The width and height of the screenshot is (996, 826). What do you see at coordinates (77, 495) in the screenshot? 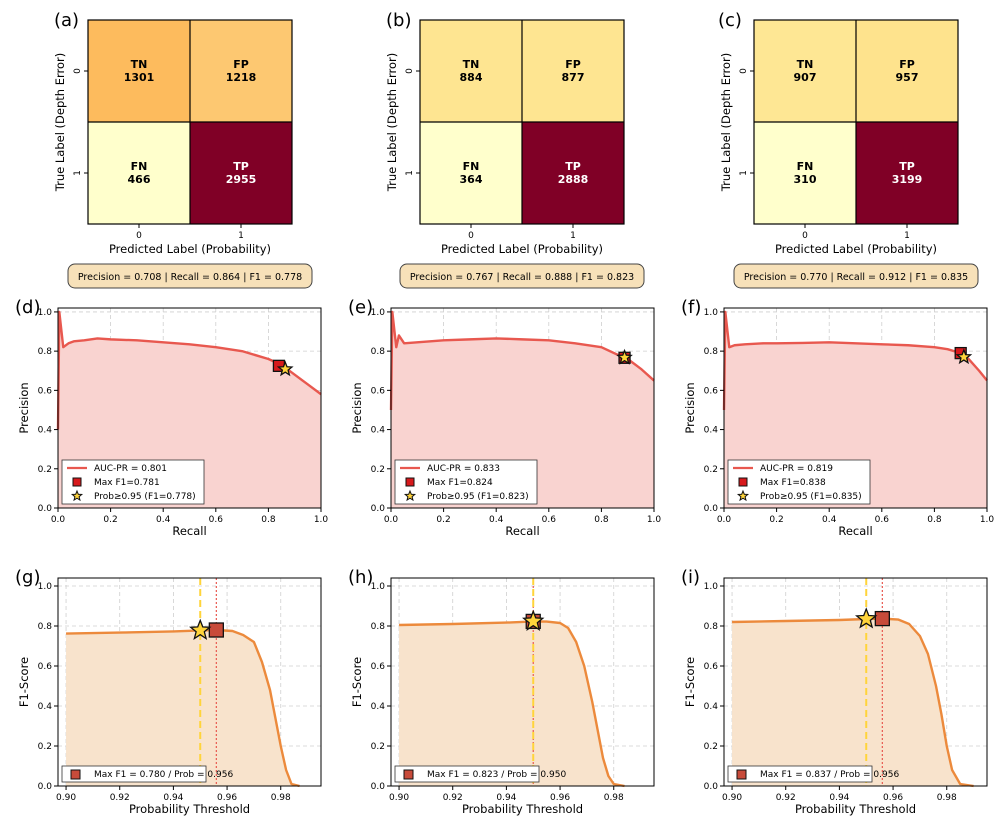
I see `legend-star-swatch` at bounding box center [77, 495].